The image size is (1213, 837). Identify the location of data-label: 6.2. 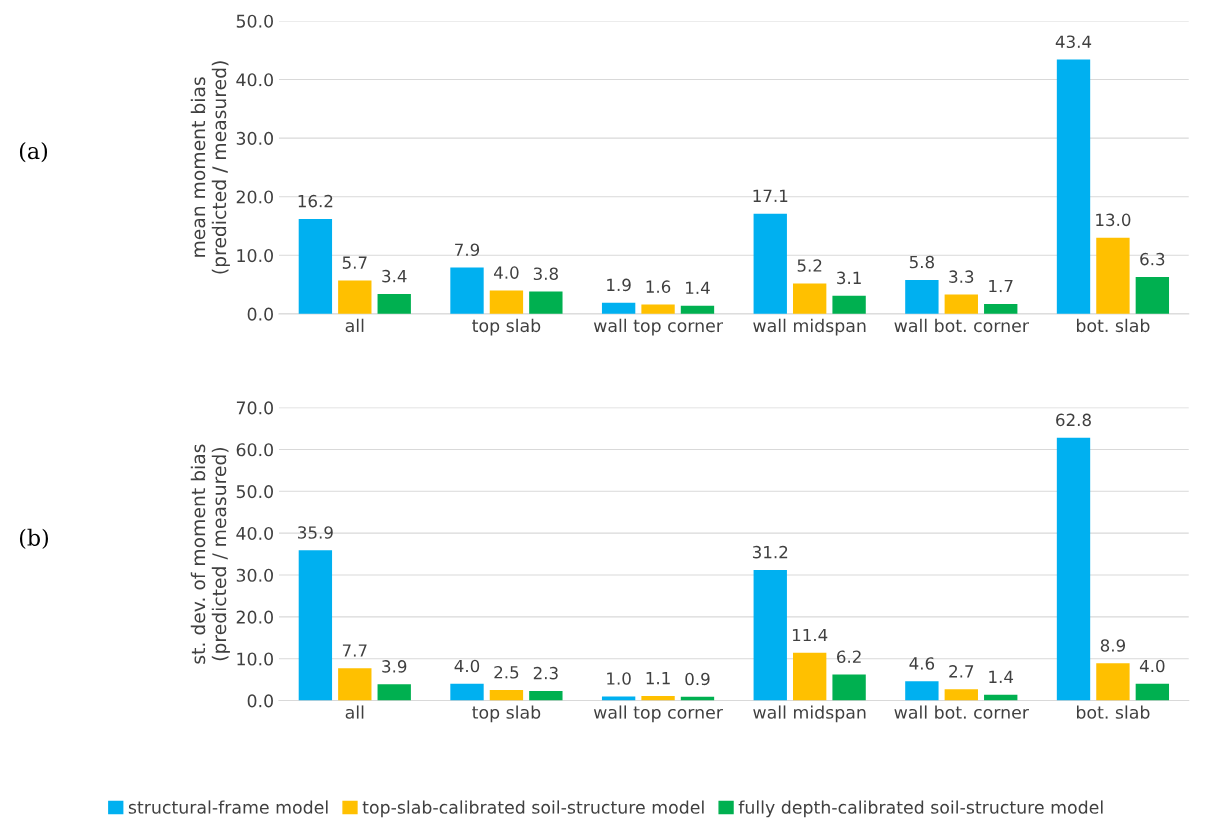
(849, 657).